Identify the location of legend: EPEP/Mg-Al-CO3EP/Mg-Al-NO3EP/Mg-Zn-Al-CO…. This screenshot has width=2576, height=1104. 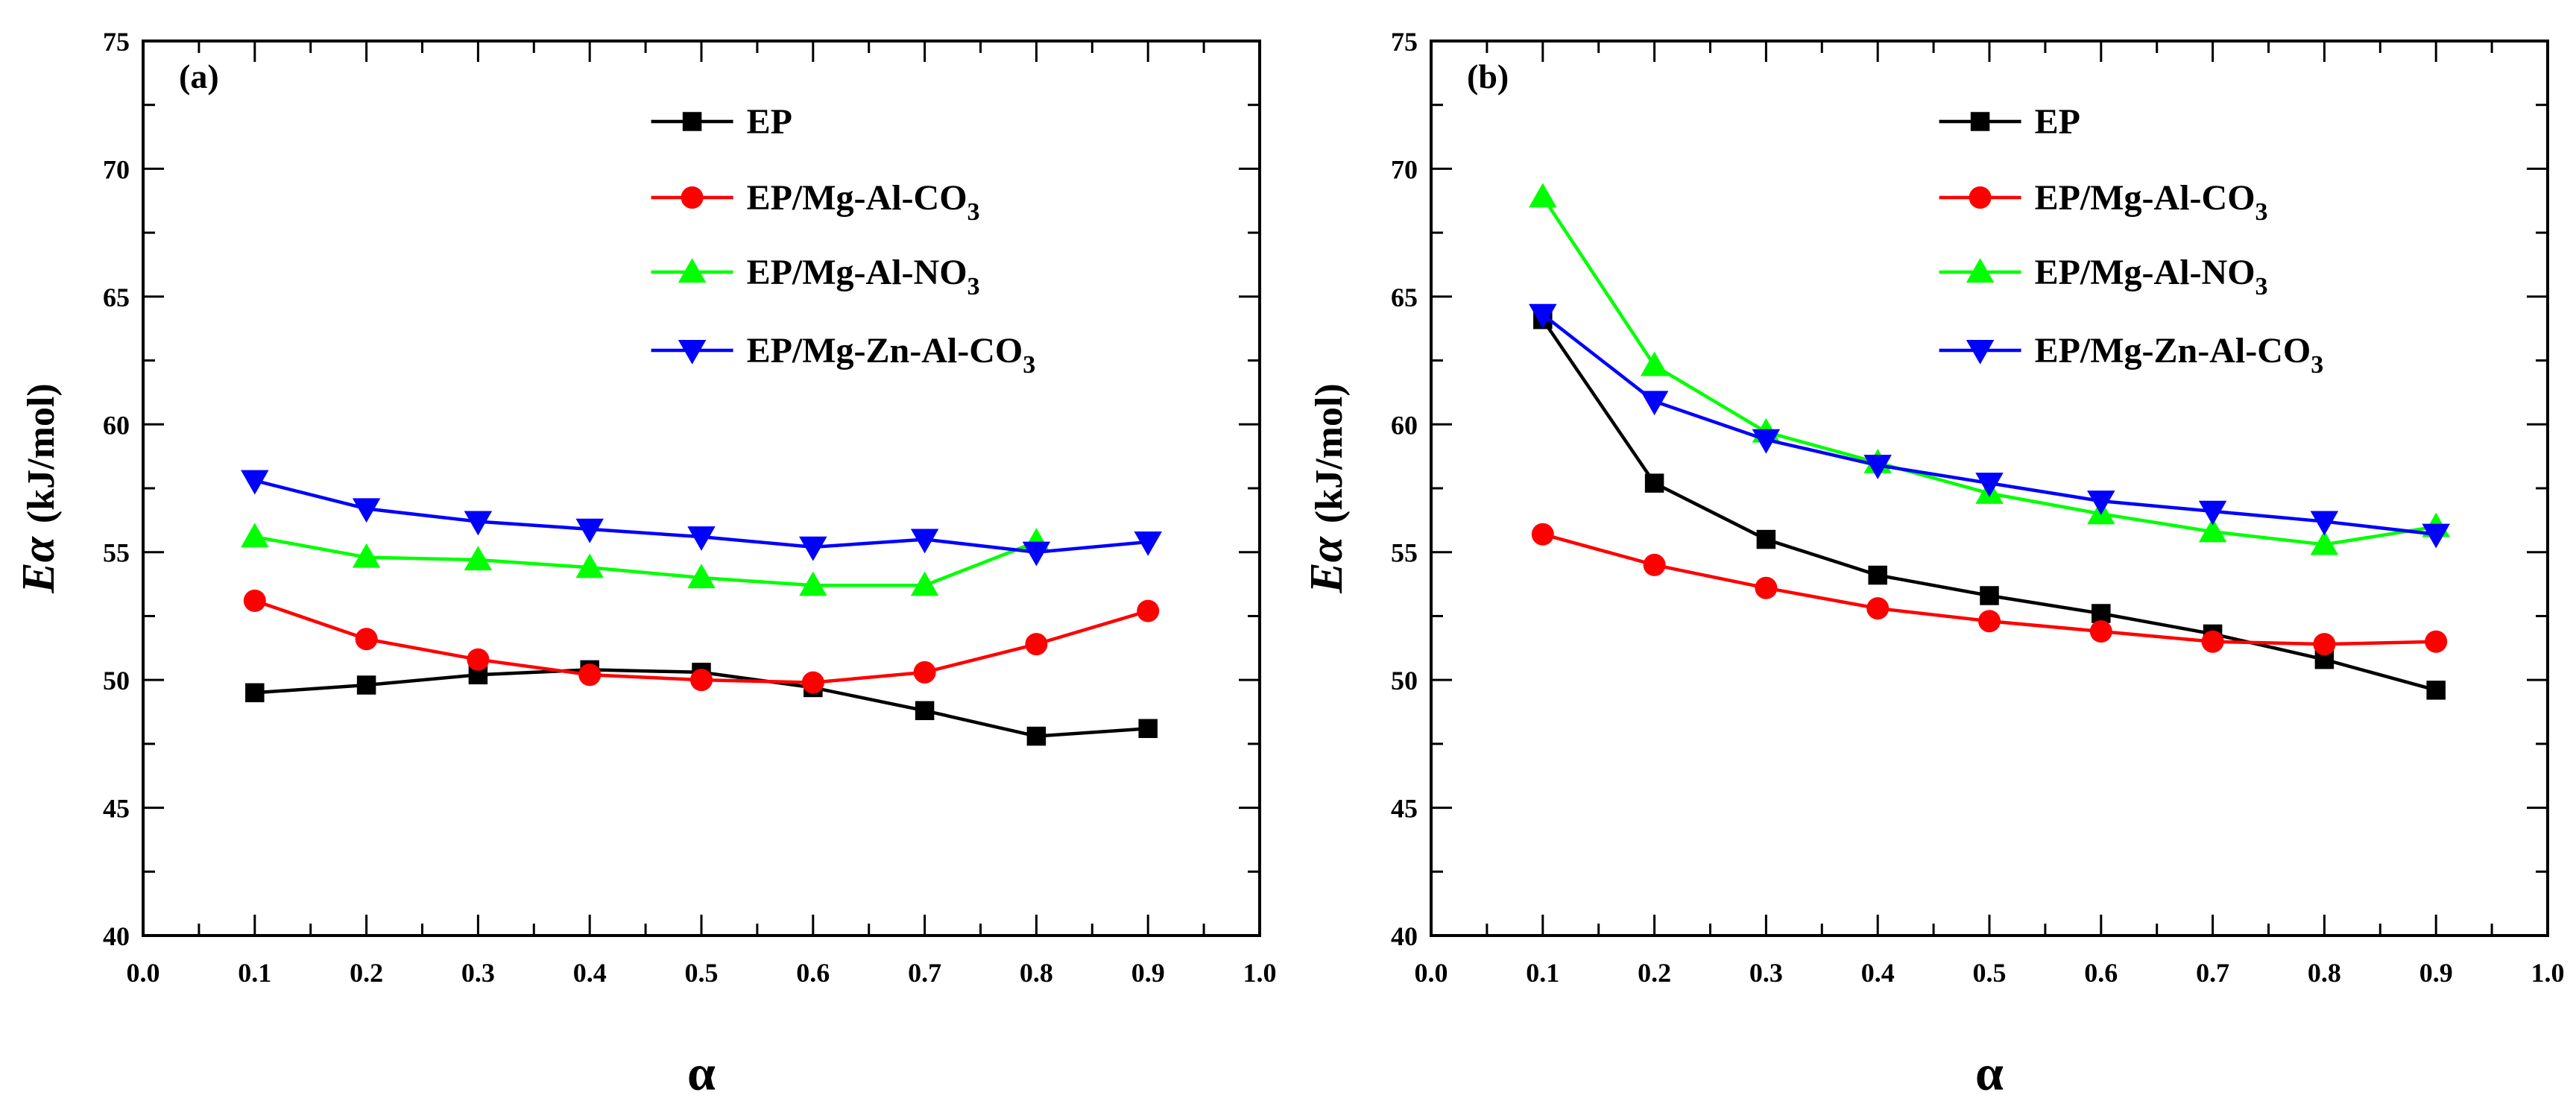
(843, 240).